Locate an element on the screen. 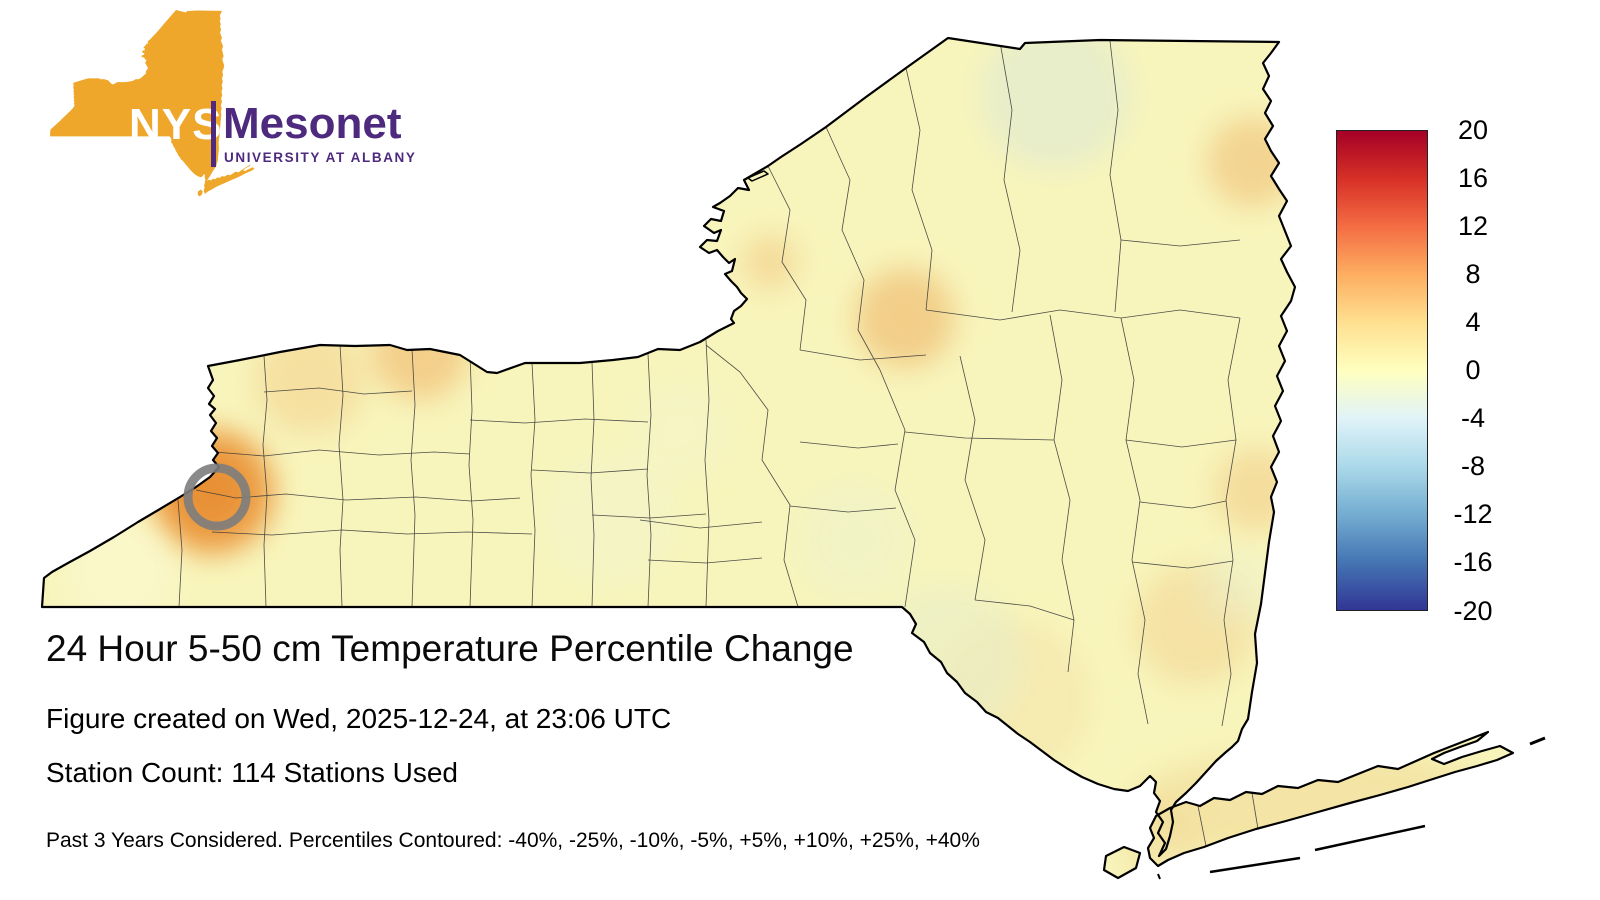  colorbar-label: -20 is located at coordinates (1473, 611).